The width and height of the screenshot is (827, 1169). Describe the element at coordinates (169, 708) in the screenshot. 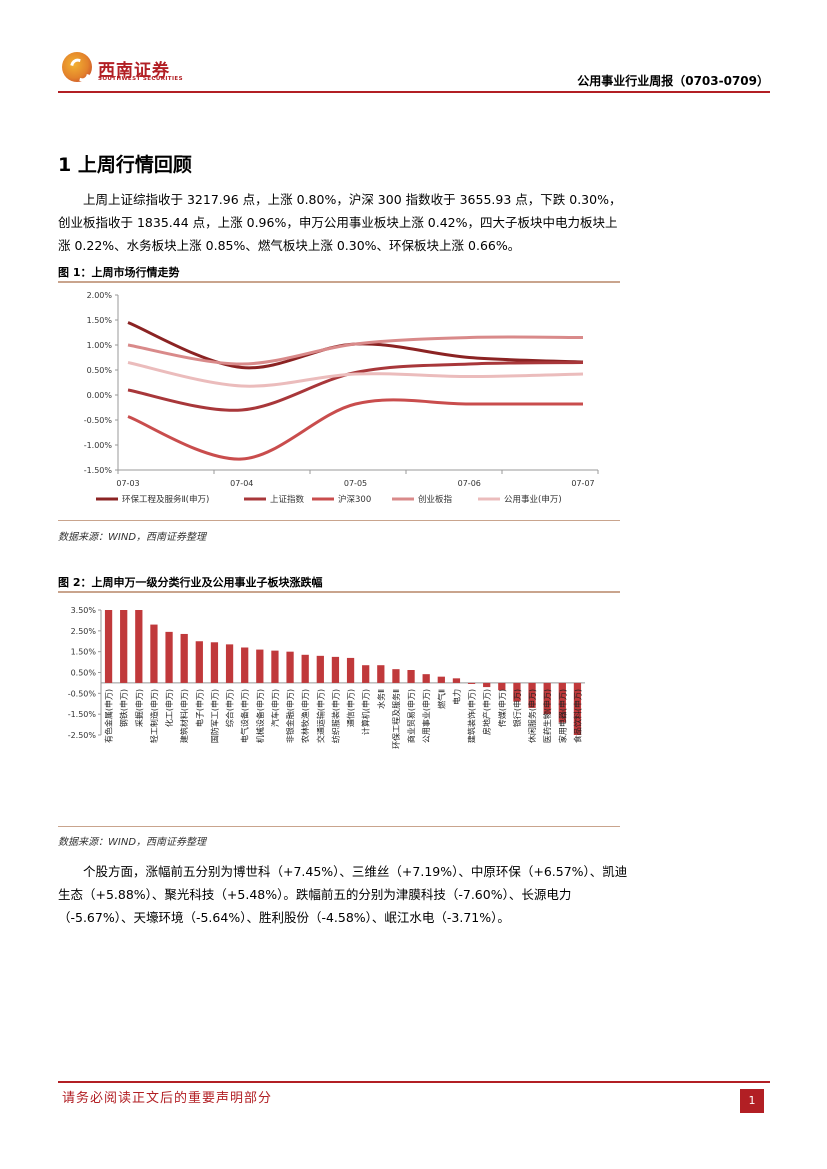

I see `category-label: 化工(申万)` at that location.